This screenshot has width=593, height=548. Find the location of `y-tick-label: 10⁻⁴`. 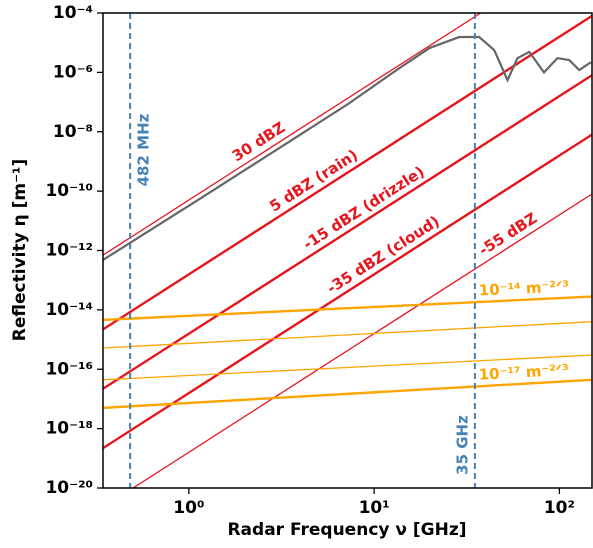

y-tick-label: 10⁻⁴ is located at coordinates (73, 13).